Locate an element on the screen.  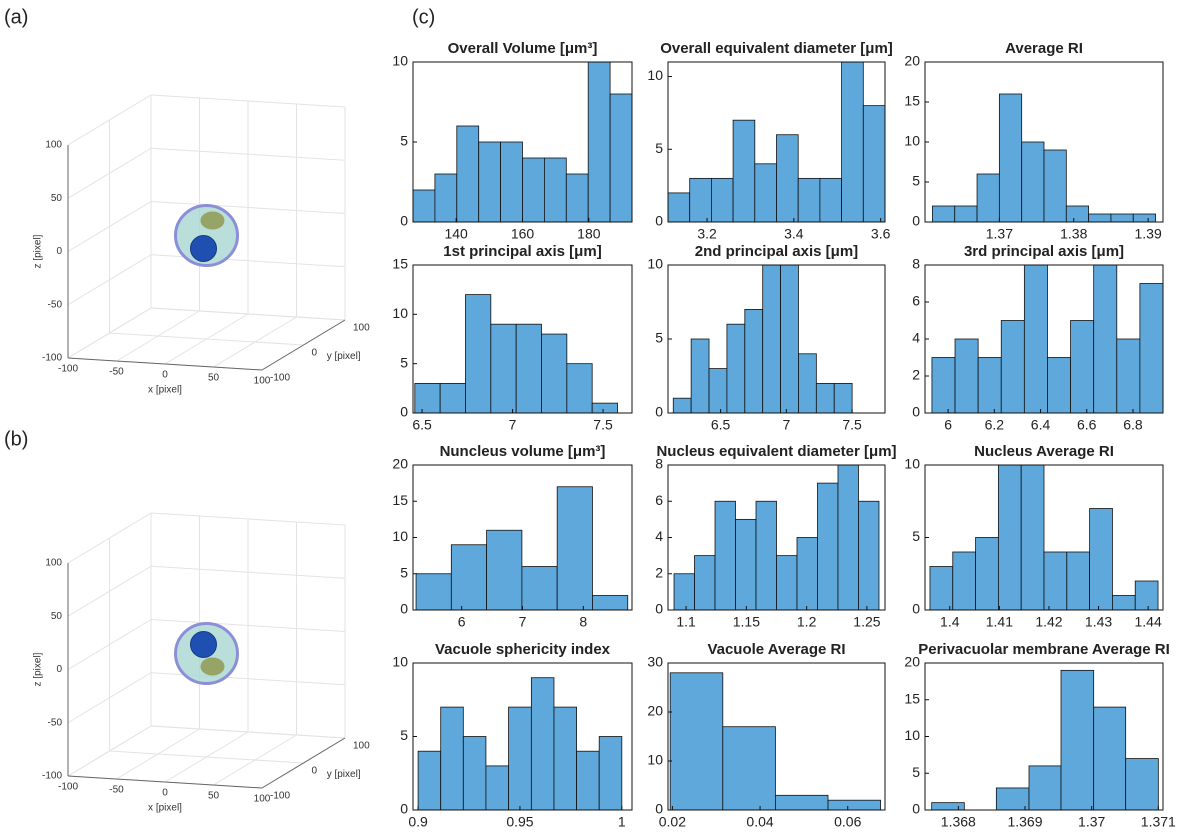
chart-title: Average RI is located at coordinates (1044, 48).